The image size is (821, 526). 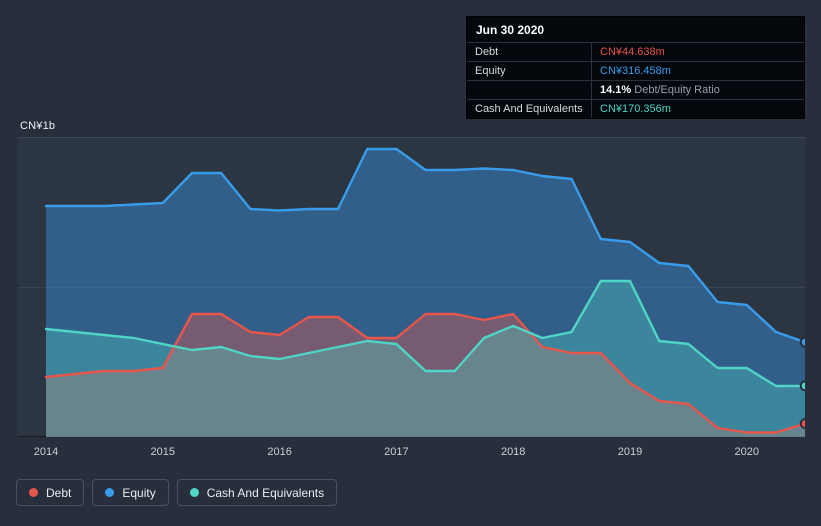 I want to click on end-dot-debt, so click(x=802, y=424).